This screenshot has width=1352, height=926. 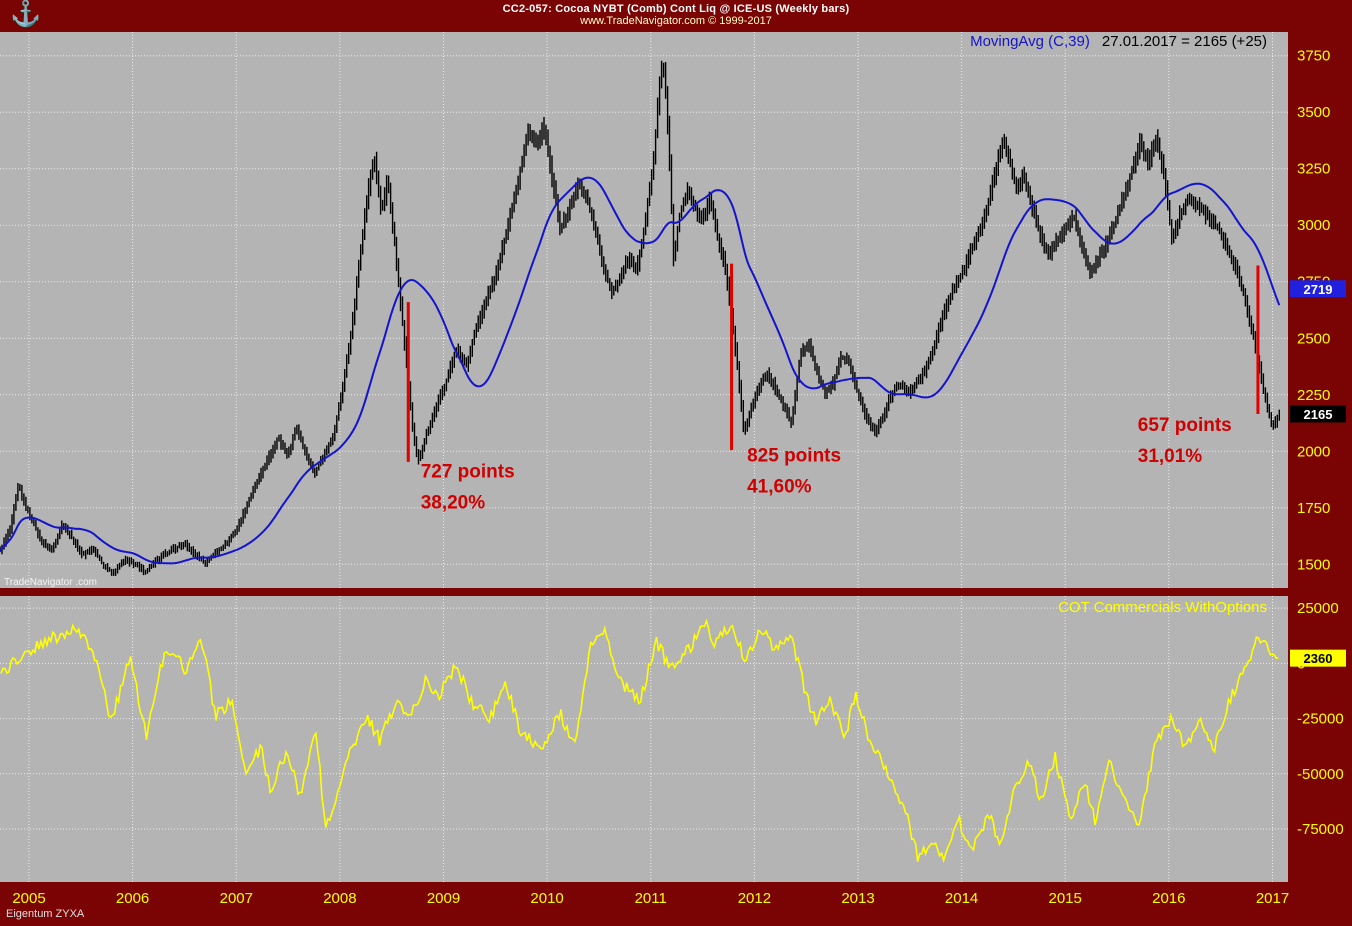 What do you see at coordinates (1313, 338) in the screenshot?
I see `price-axis-label: 2500` at bounding box center [1313, 338].